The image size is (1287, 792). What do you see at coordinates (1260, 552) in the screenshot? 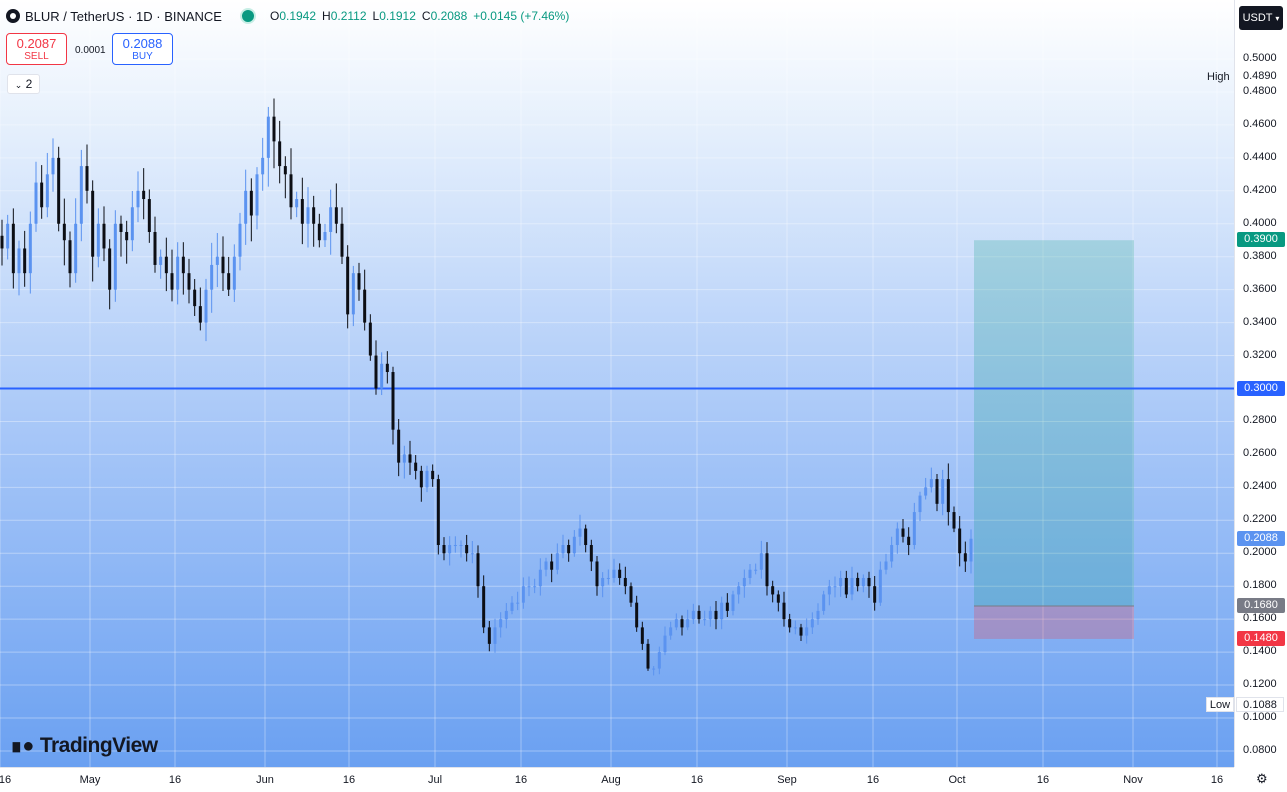
I see `price-tick-label: 0.2000` at bounding box center [1260, 552].